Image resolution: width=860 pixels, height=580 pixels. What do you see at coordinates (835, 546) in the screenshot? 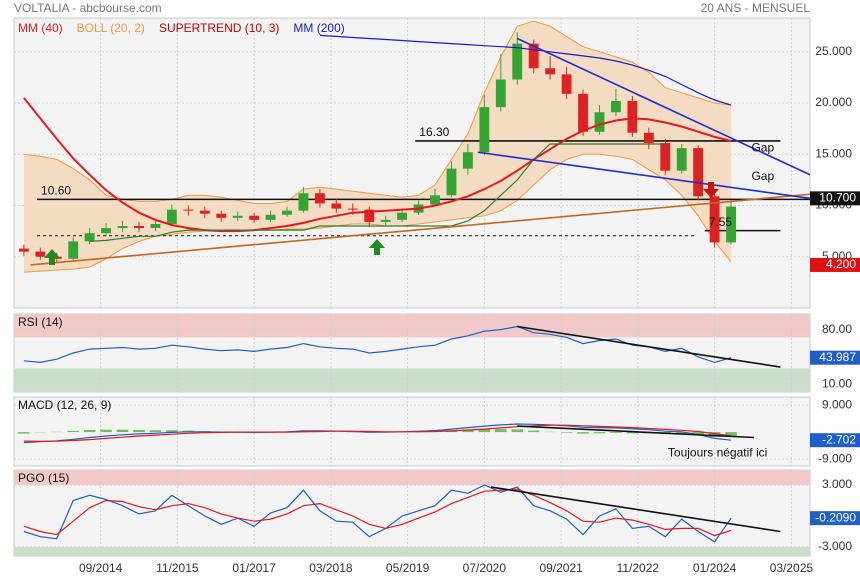
I see `y-tick-label: -3.000` at bounding box center [835, 546].